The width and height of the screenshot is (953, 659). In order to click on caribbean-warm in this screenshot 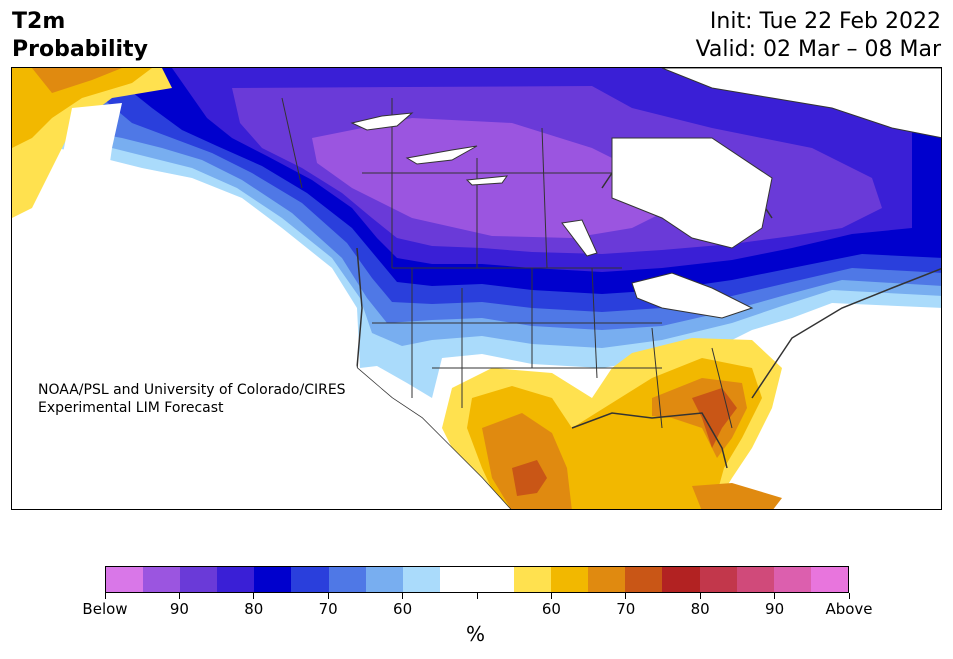, I will do `click(737, 496)`.